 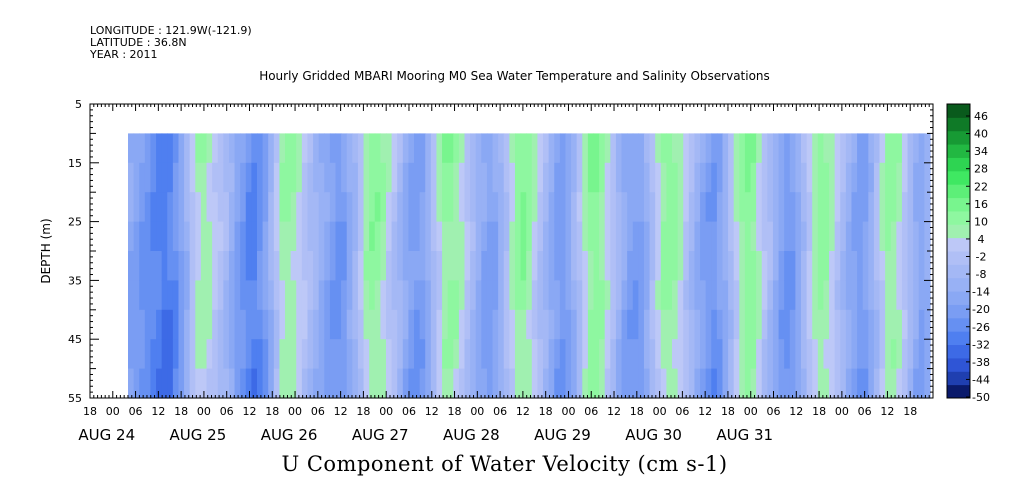 I want to click on x-day-label: AUG 26, so click(x=289, y=435).